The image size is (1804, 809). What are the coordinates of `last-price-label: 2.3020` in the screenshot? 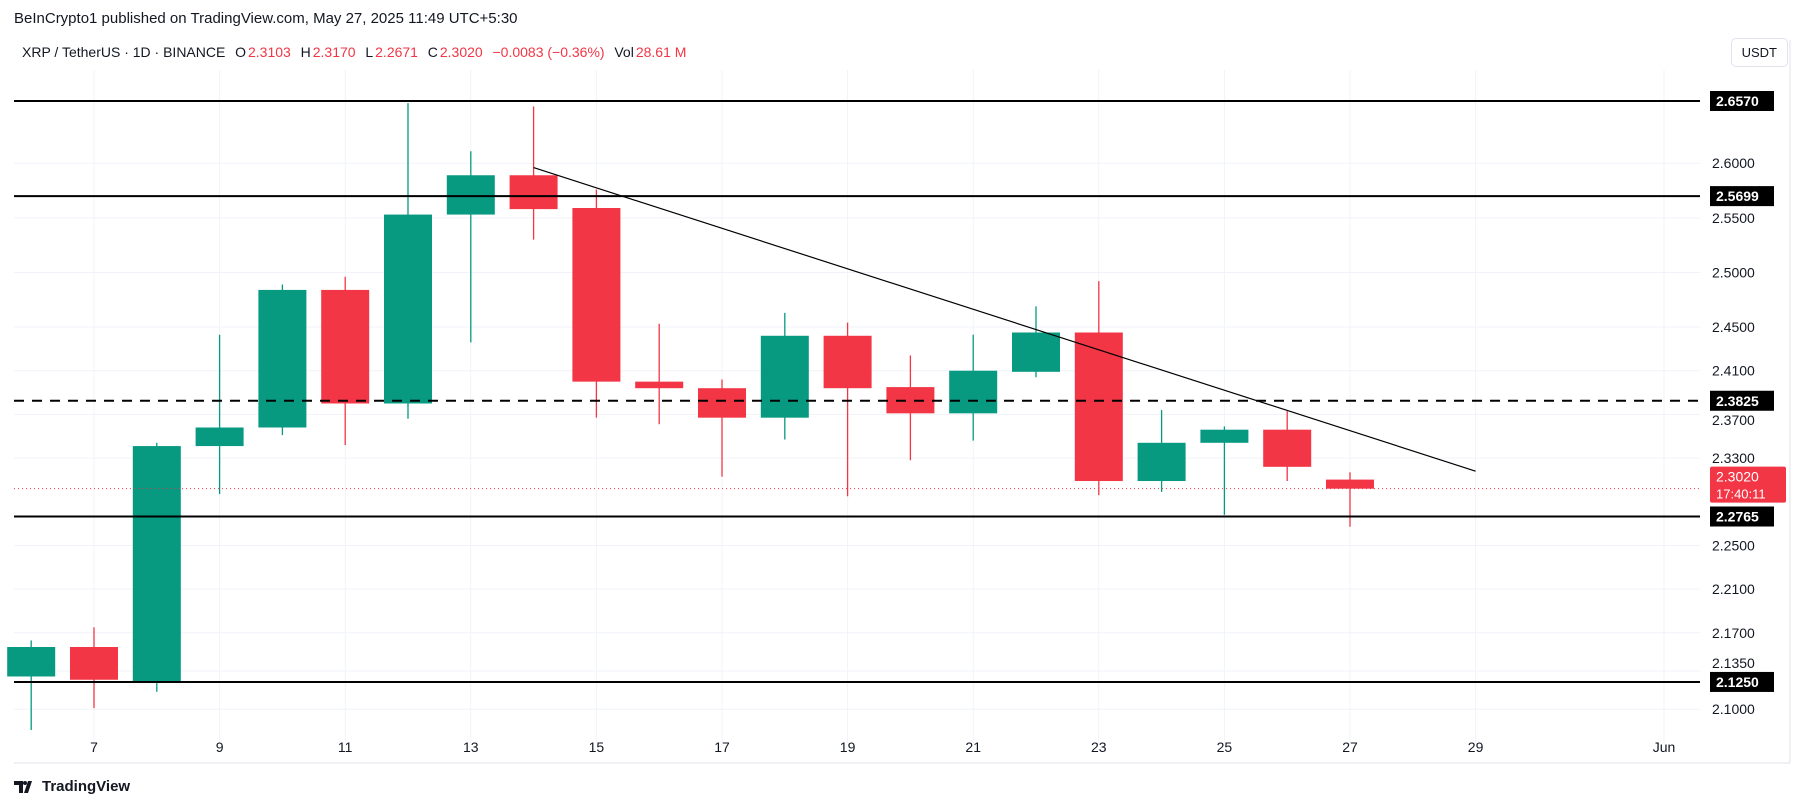 It's located at (1737, 477).